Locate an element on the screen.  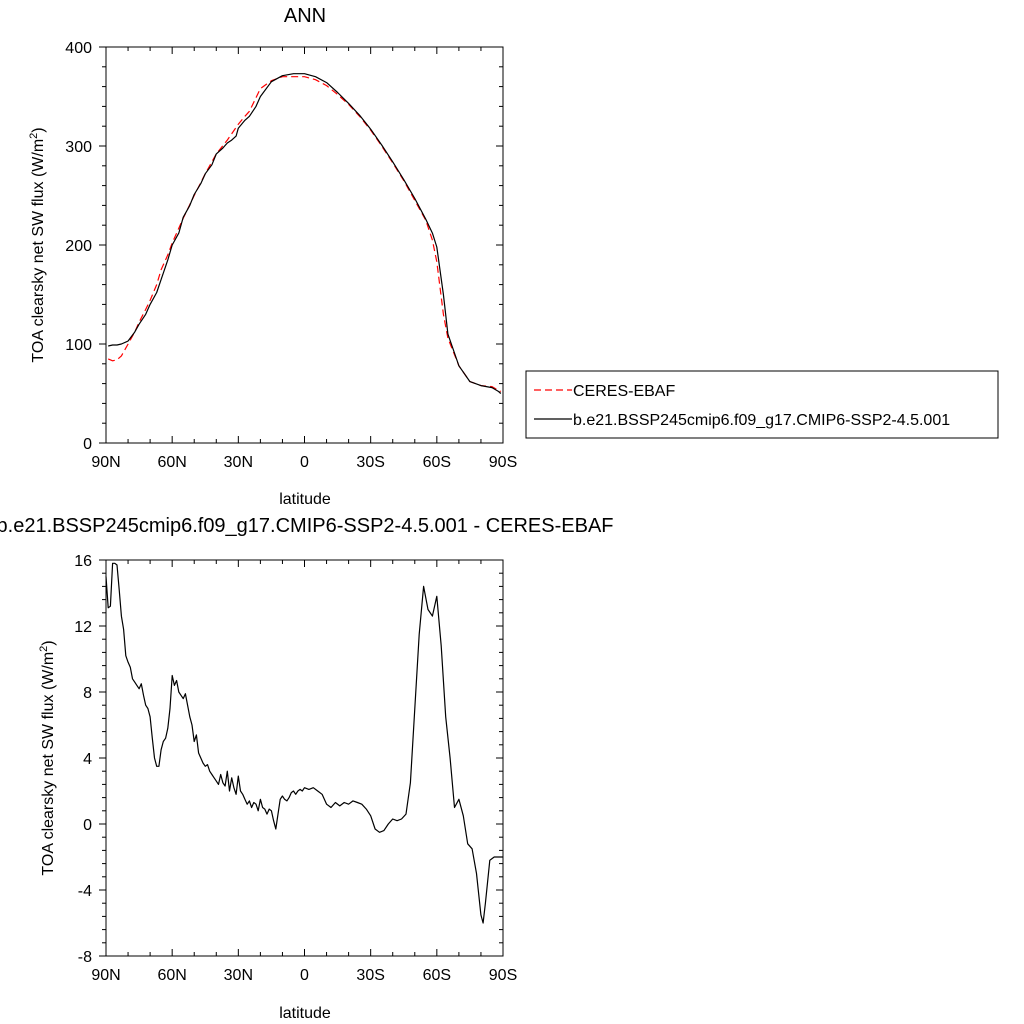
top-x-tick-labels: 90N 60N 30N 0 30S 60S 90S is located at coordinates (304, 462).